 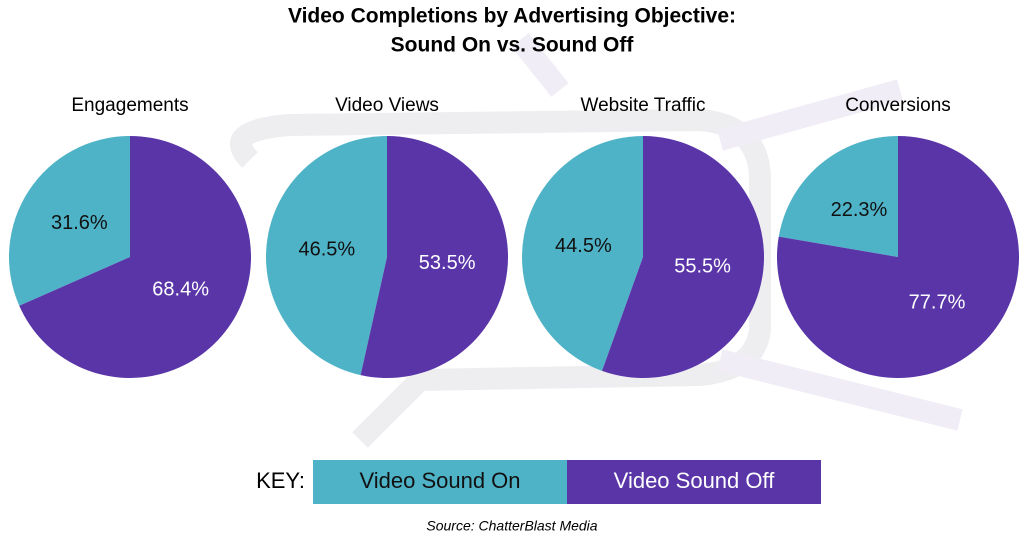 What do you see at coordinates (898, 105) in the screenshot?
I see `pie-title: Conversions` at bounding box center [898, 105].